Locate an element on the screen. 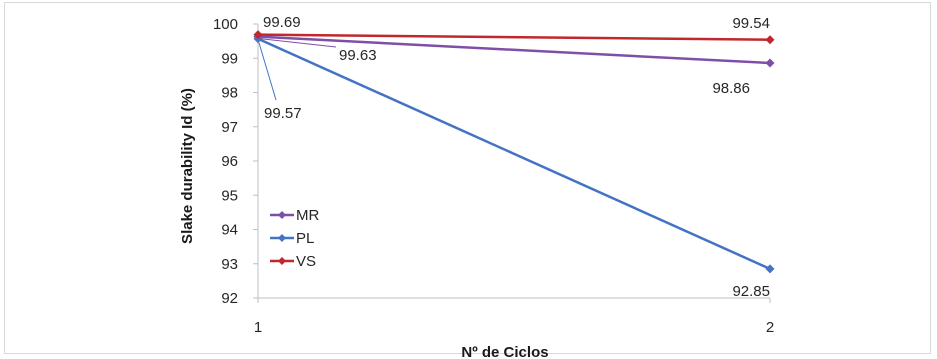 The width and height of the screenshot is (937, 359). legend: MR PL VS is located at coordinates (294, 238).